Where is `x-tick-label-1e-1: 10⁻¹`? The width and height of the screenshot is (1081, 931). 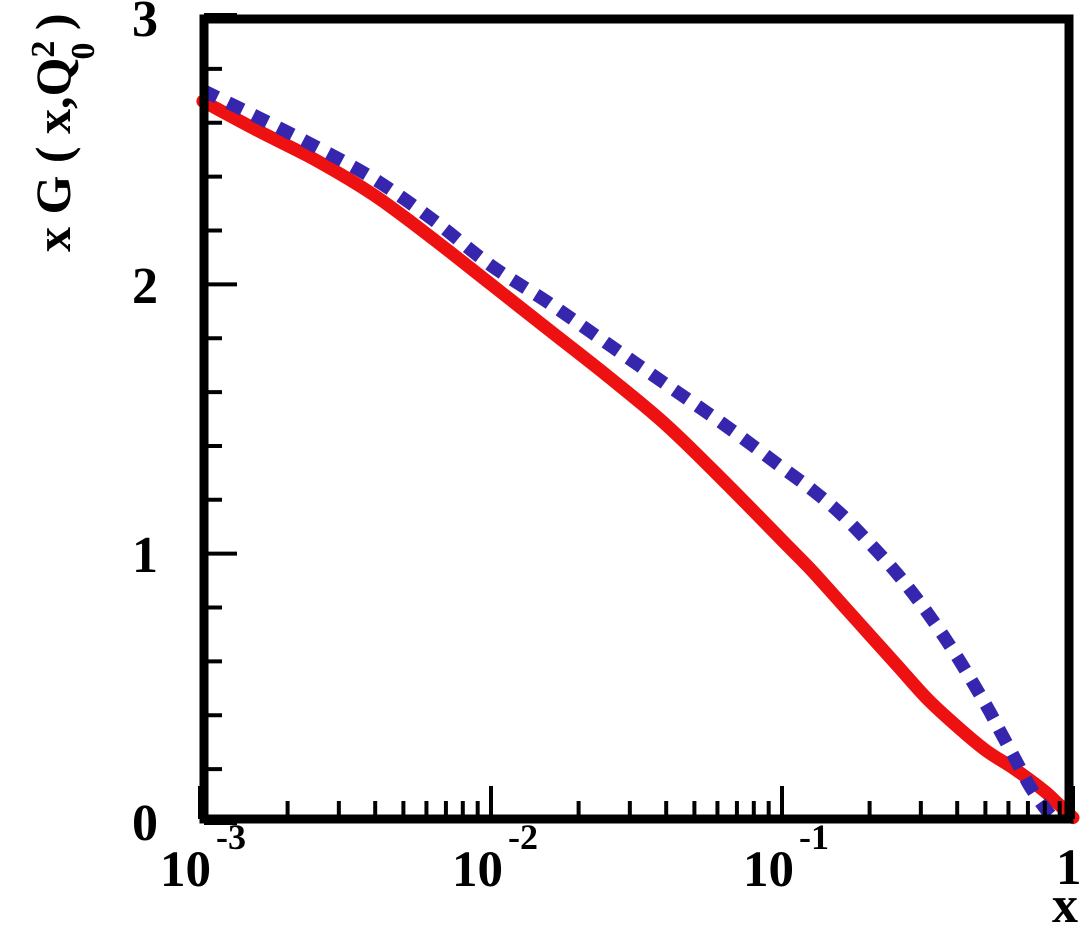
x-tick-label-1e-1: 10⁻¹ is located at coordinates (786, 857).